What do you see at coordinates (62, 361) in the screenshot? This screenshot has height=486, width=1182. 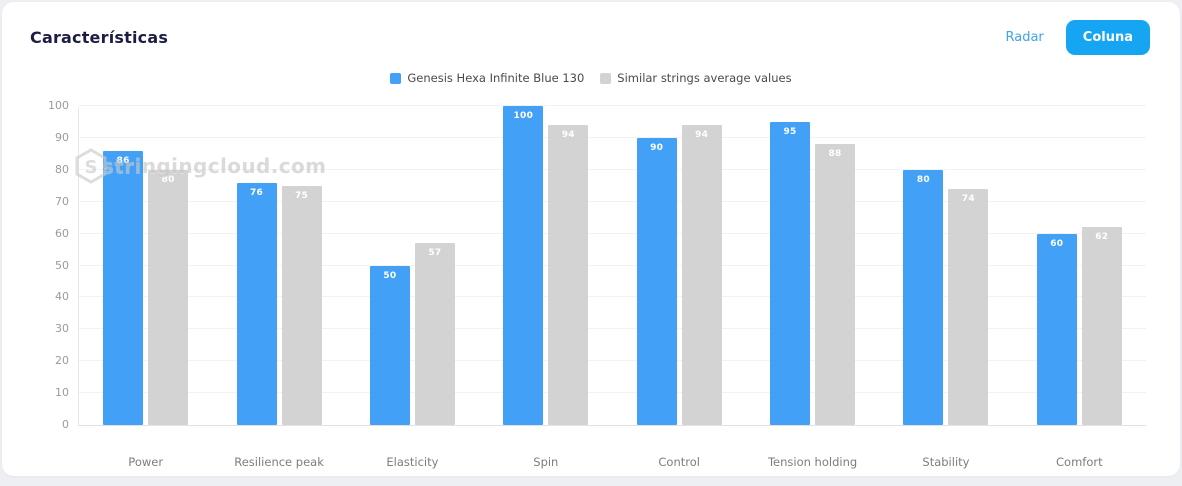 I see `y-axis-tick-label: 20` at bounding box center [62, 361].